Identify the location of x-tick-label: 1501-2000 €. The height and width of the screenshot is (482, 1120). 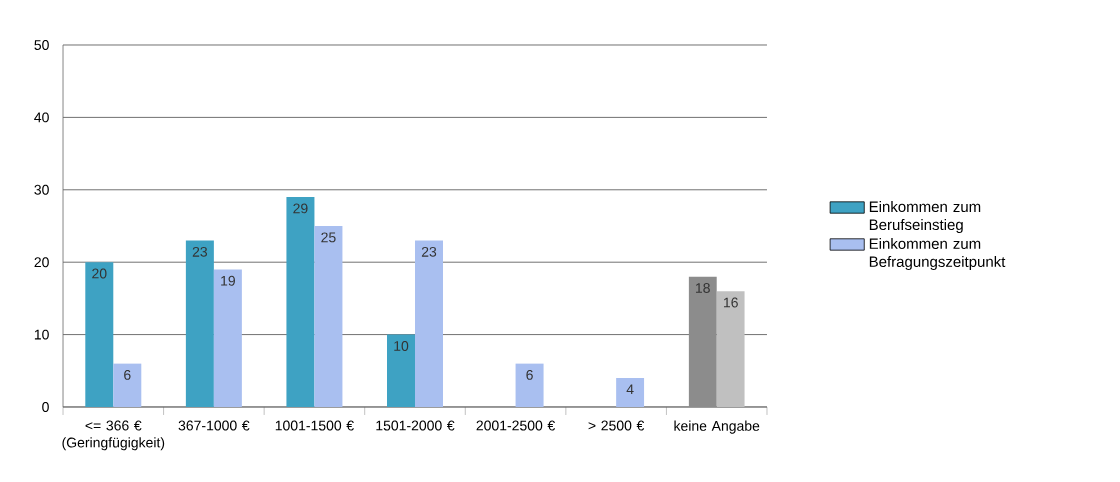
(415, 425).